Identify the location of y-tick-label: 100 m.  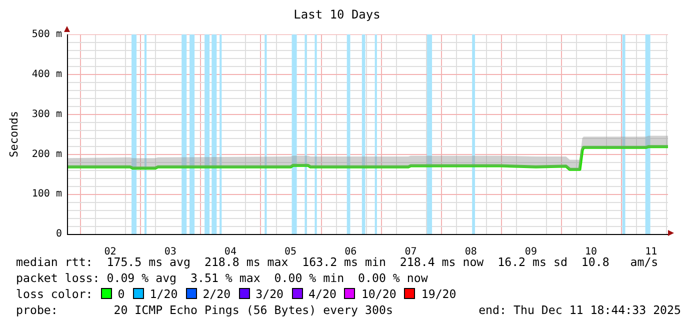
(47, 194).